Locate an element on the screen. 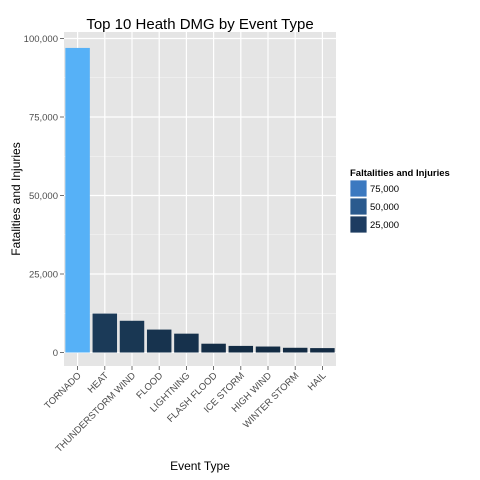 The image size is (480, 480). legend-label: 50,000 is located at coordinates (384, 207).